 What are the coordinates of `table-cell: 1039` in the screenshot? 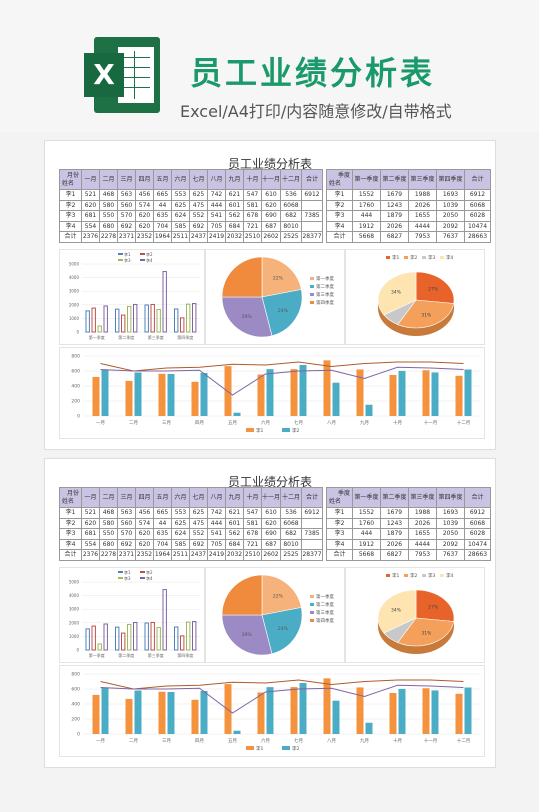 It's located at (450, 205).